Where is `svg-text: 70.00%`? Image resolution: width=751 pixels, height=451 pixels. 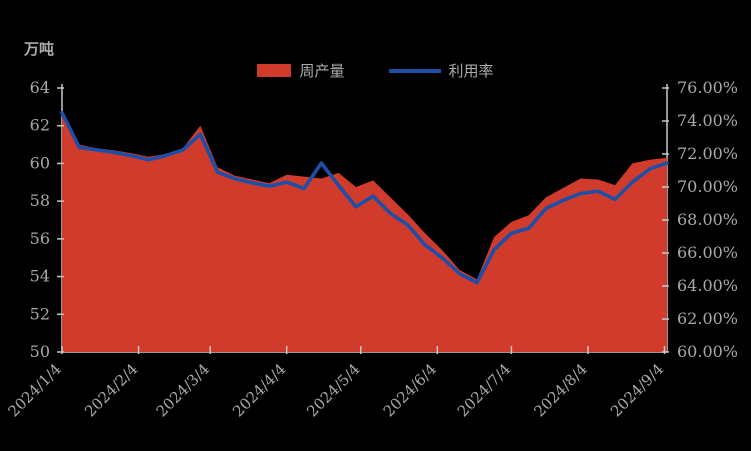
svg-text: 70.00% is located at coordinates (707, 186).